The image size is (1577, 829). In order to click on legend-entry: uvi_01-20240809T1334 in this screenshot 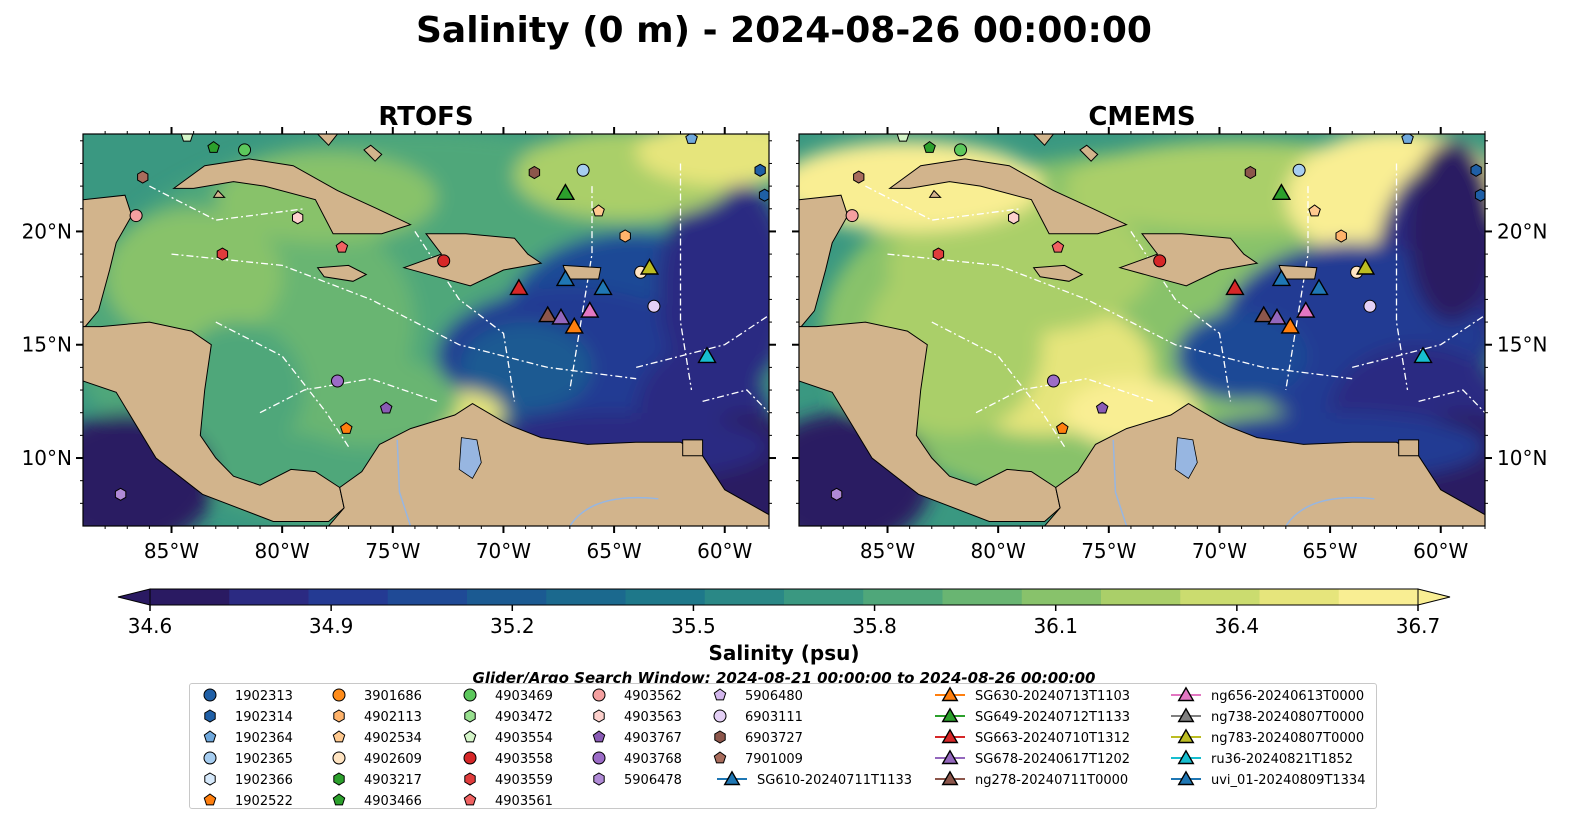, I will do `click(1268, 779)`.